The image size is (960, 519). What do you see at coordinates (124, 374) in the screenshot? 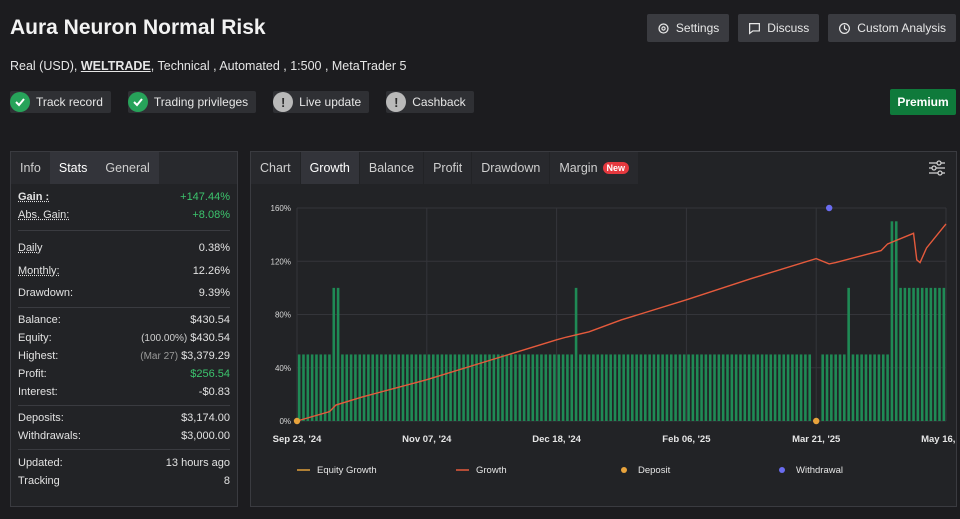
I see `stat-profit: Profit: $256.54` at bounding box center [124, 374].